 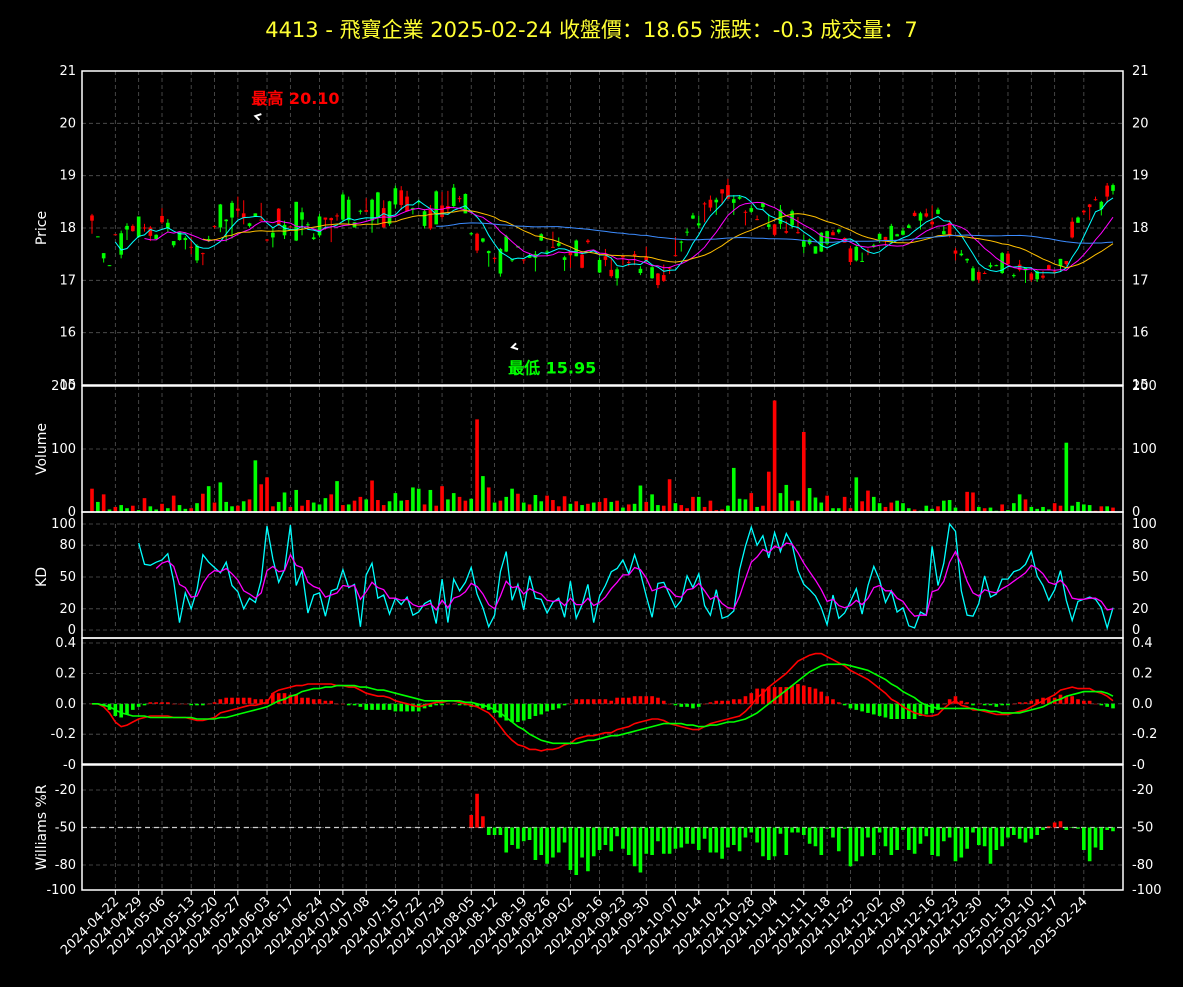 I want to click on kd-ytick-right: 0, so click(x=1136, y=630).